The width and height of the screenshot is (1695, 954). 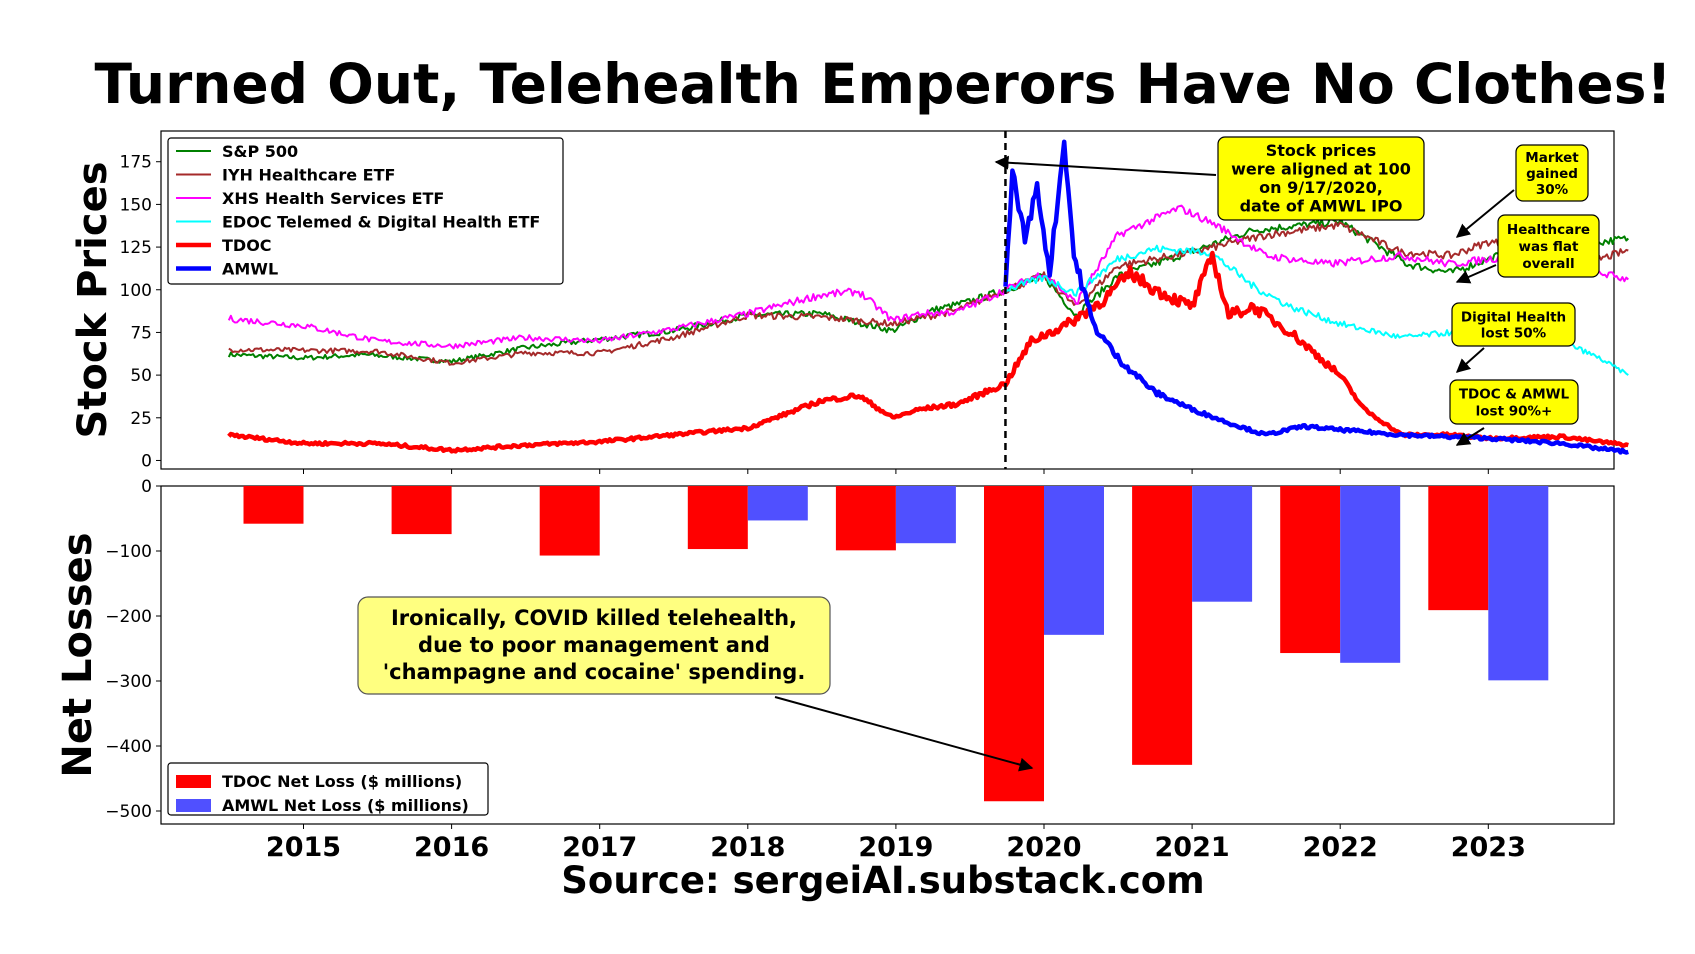 What do you see at coordinates (342, 781) in the screenshot?
I see `legend-label: TDOC Net Loss ($ millions)` at bounding box center [342, 781].